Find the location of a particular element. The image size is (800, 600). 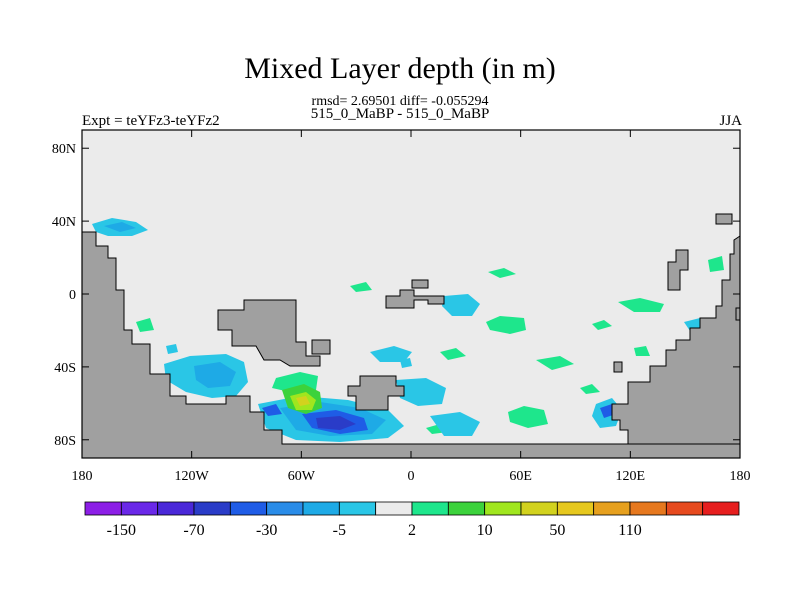

season-label: JJA is located at coordinates (730, 121).